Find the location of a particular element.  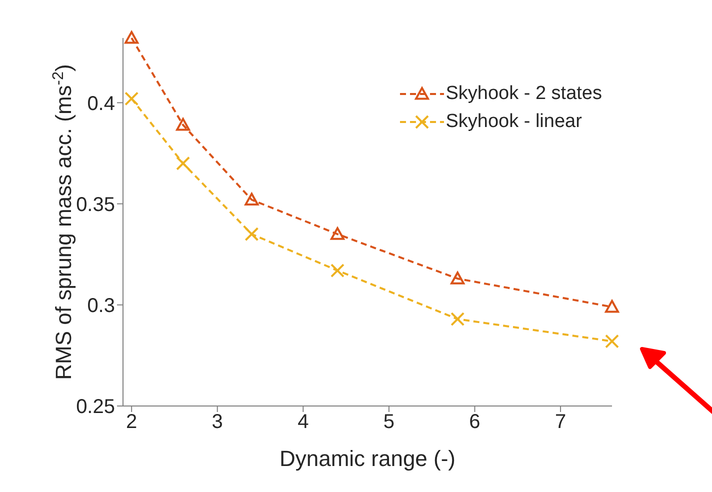

y-tick-label: 0.4 is located at coordinates (101, 103).